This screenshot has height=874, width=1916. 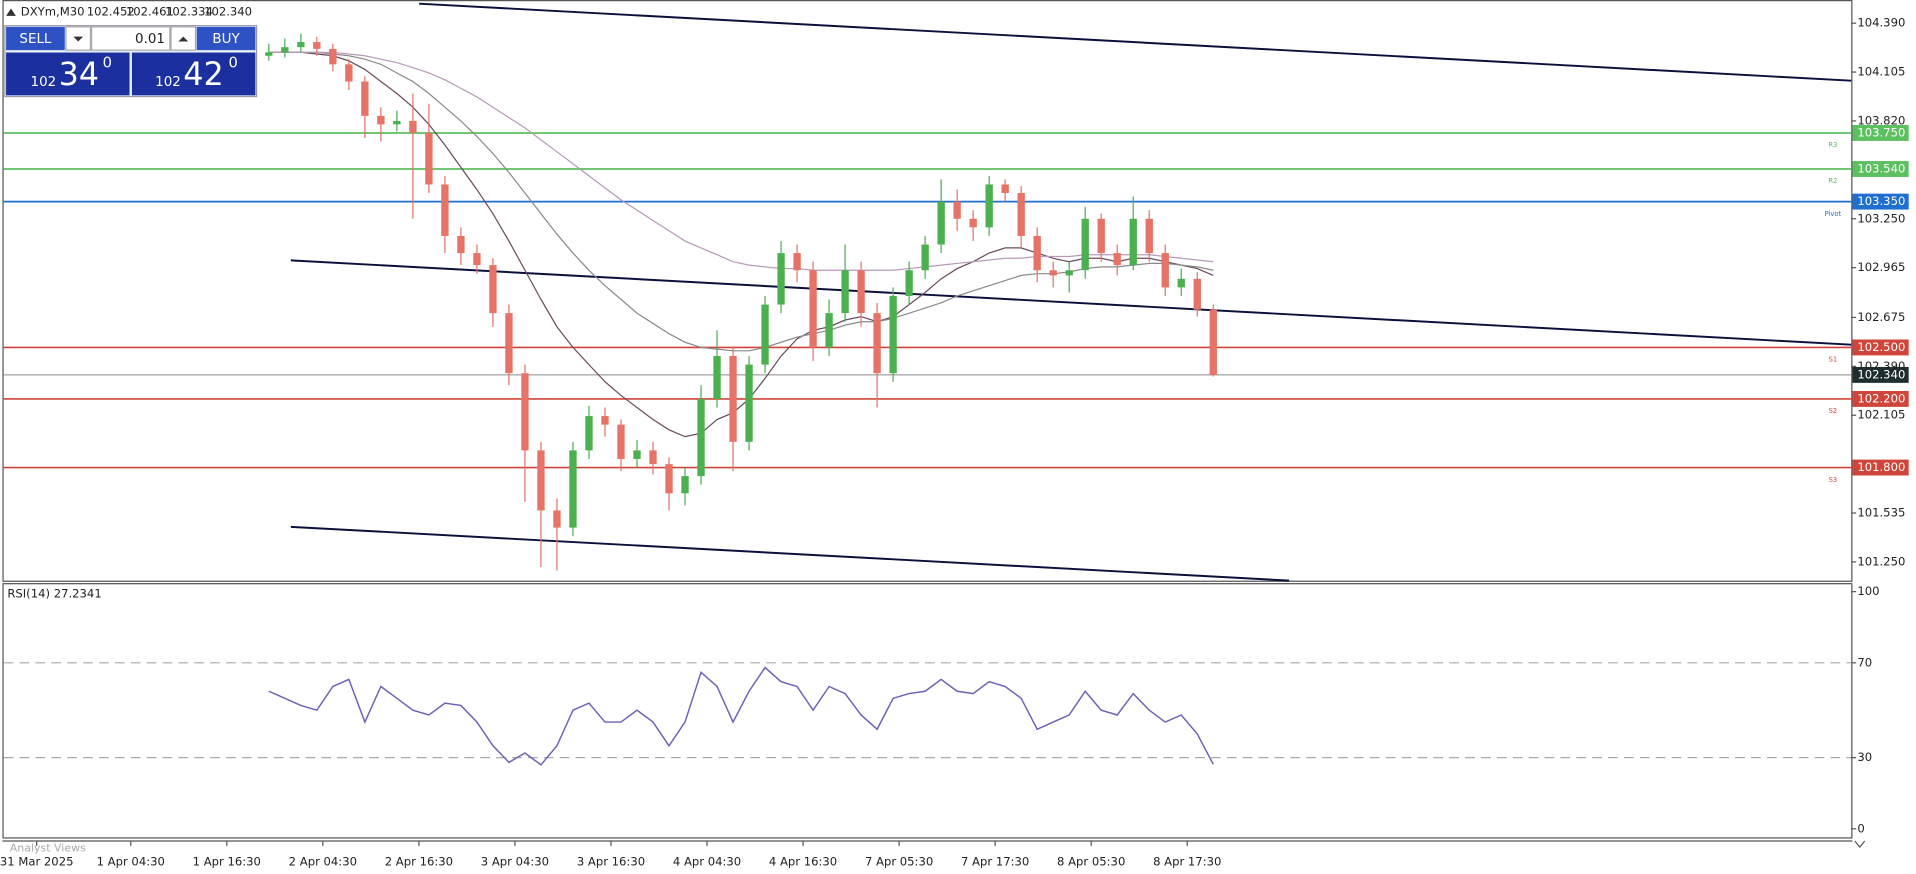 I want to click on level-label: 103.350, so click(x=1881, y=201).